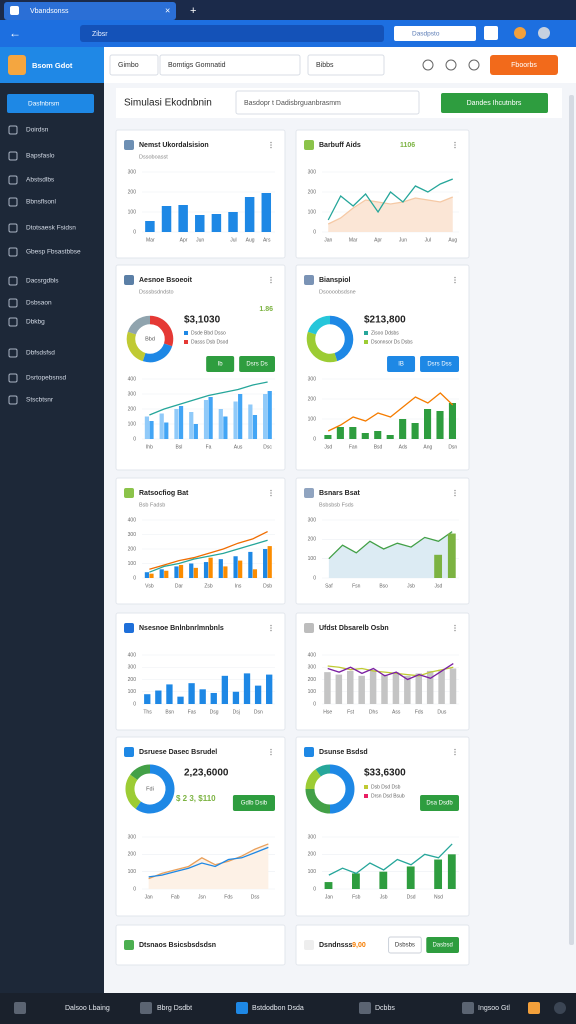 Image resolution: width=576 pixels, height=1024 pixels. What do you see at coordinates (41, 202) in the screenshot?
I see `nav-item: Bbnsflsonl` at bounding box center [41, 202].